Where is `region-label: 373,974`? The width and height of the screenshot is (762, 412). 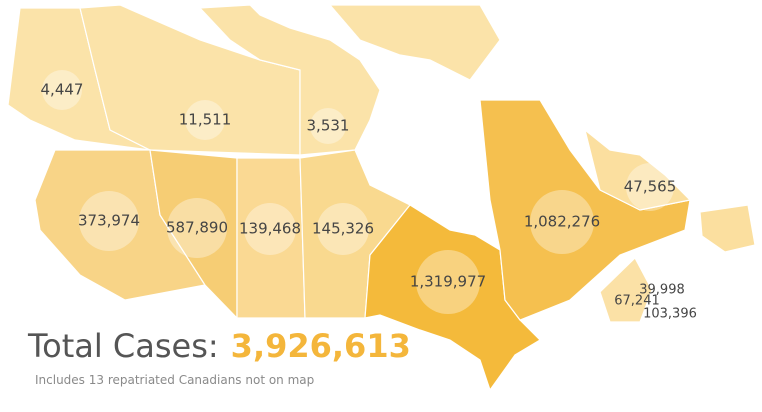 region-label: 373,974 is located at coordinates (109, 221).